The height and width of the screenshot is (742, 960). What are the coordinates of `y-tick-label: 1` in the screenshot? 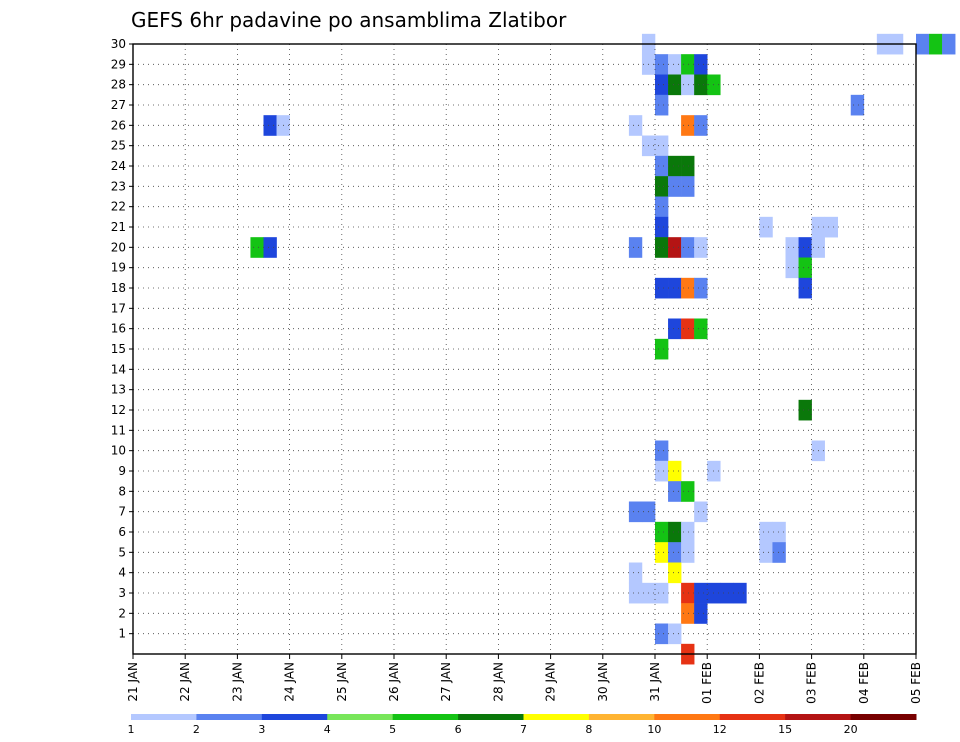 It's located at (122, 634).